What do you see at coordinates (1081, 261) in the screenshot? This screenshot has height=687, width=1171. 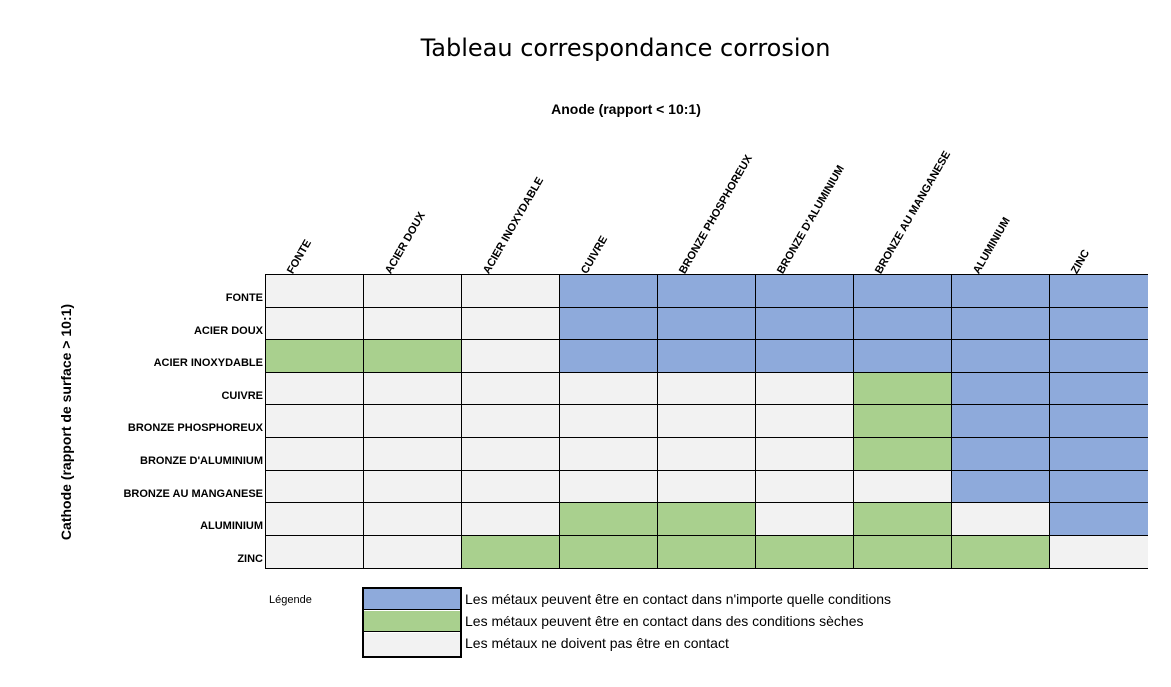 I see `column-label: ZINC` at bounding box center [1081, 261].